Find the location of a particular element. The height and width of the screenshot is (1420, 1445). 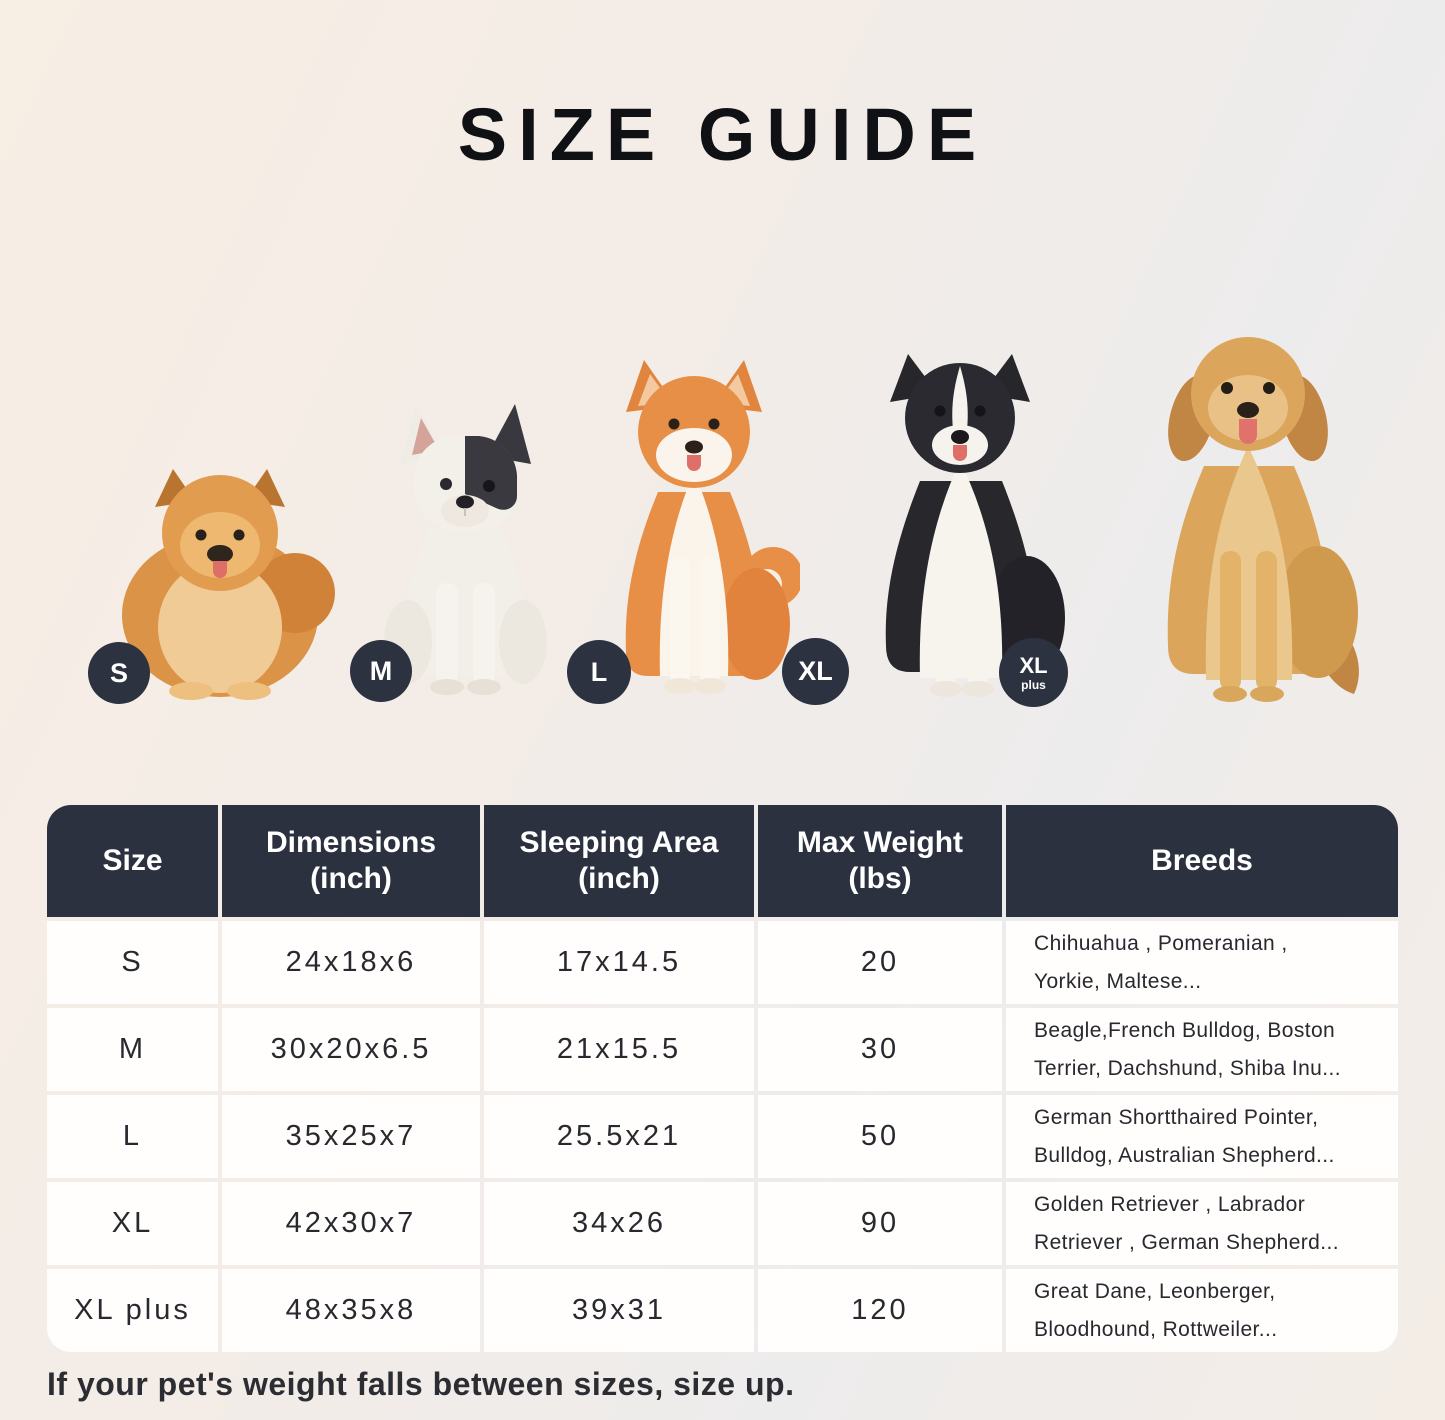

size-badge-xl-label: XL is located at coordinates (815, 671).